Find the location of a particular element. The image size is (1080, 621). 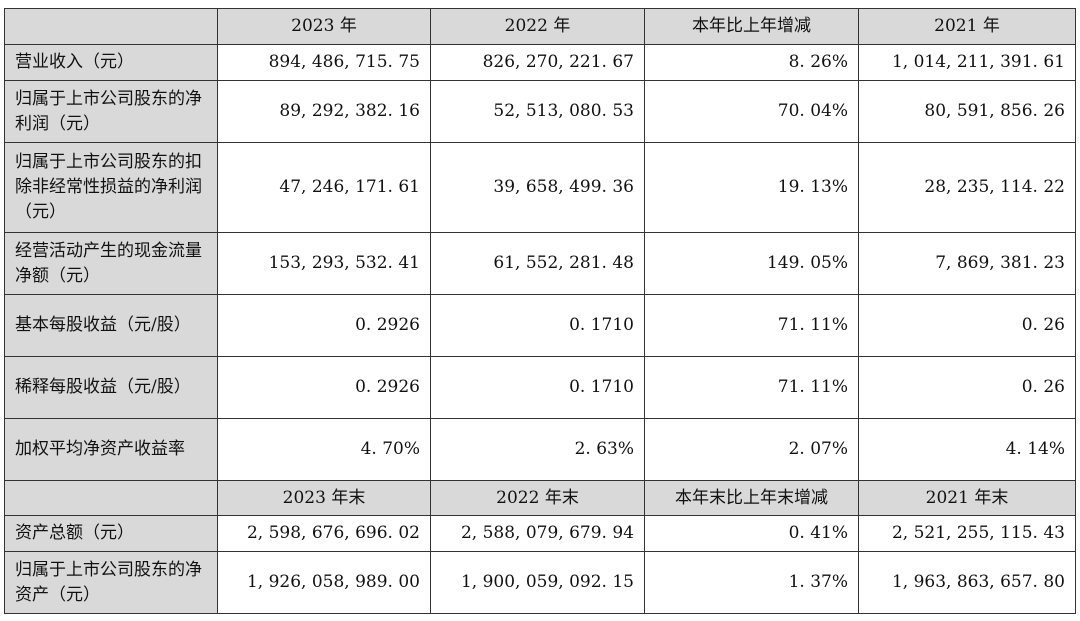

cell-value: 2, 521, 255, 115. 43 is located at coordinates (967, 533).